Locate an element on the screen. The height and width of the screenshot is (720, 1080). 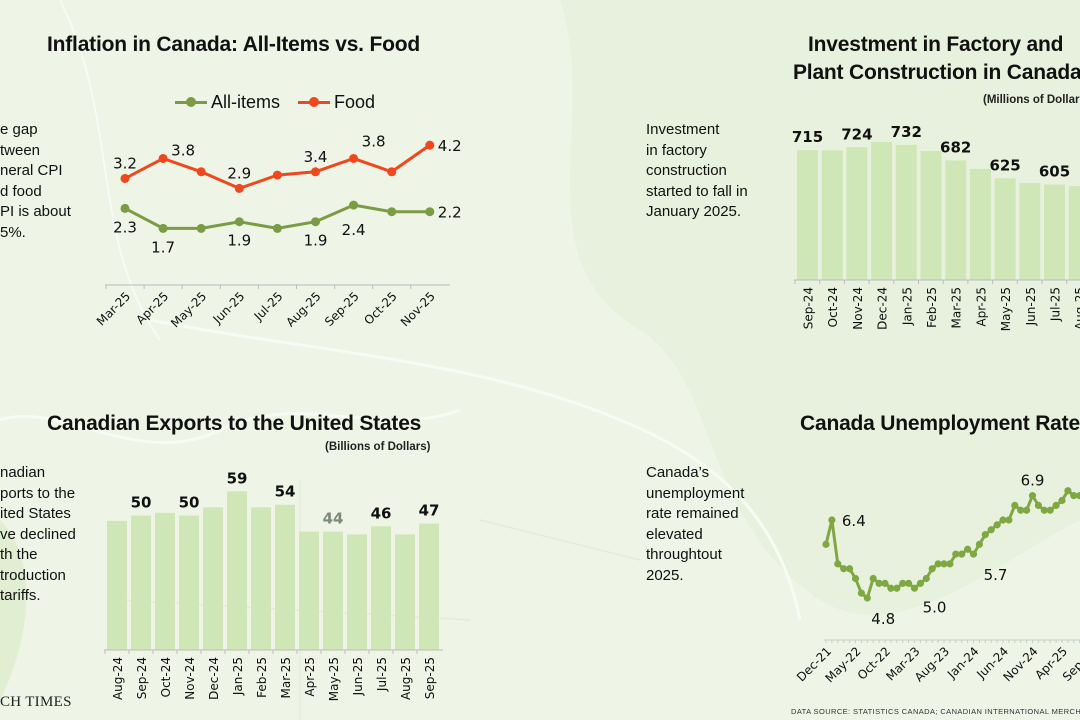
x-tick-label: Jun-25 is located at coordinates (1031, 306).